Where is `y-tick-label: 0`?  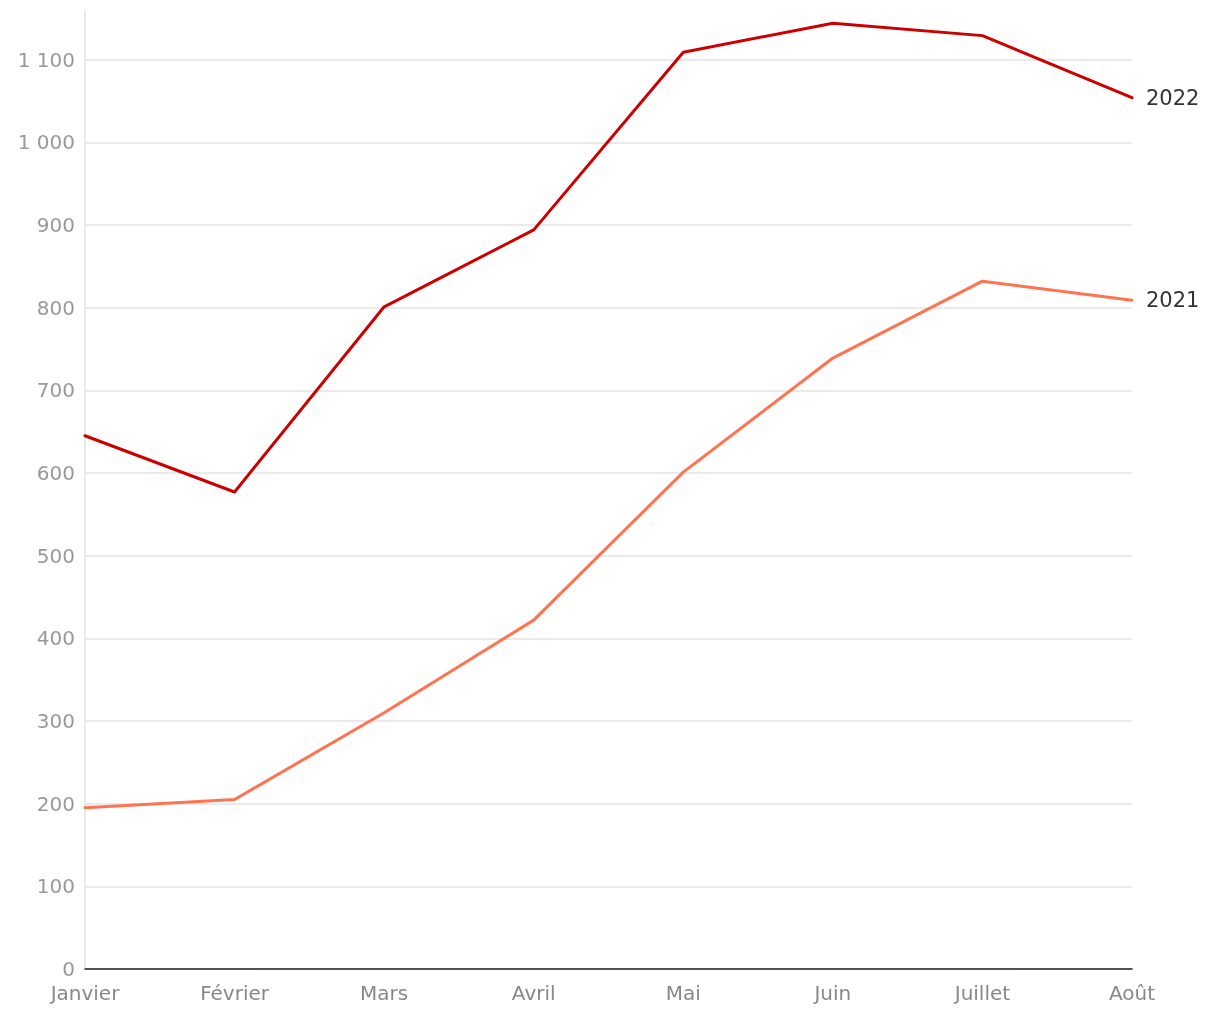
y-tick-label: 0 is located at coordinates (68, 969).